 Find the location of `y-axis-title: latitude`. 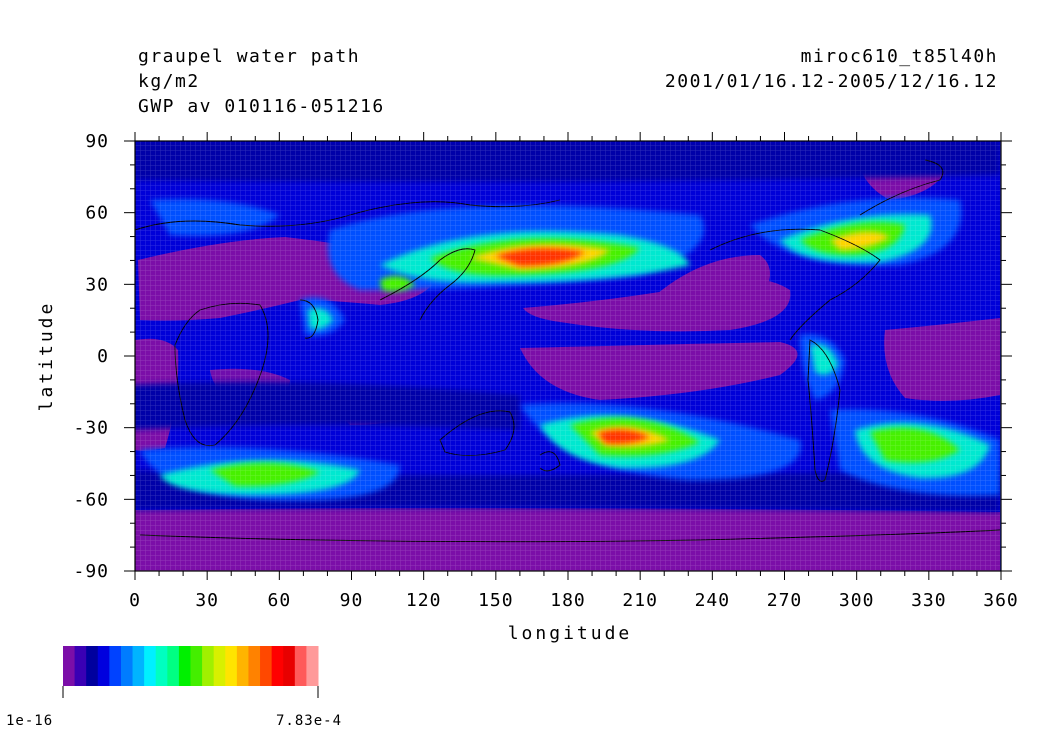

y-axis-title: latitude is located at coordinates (46, 356).